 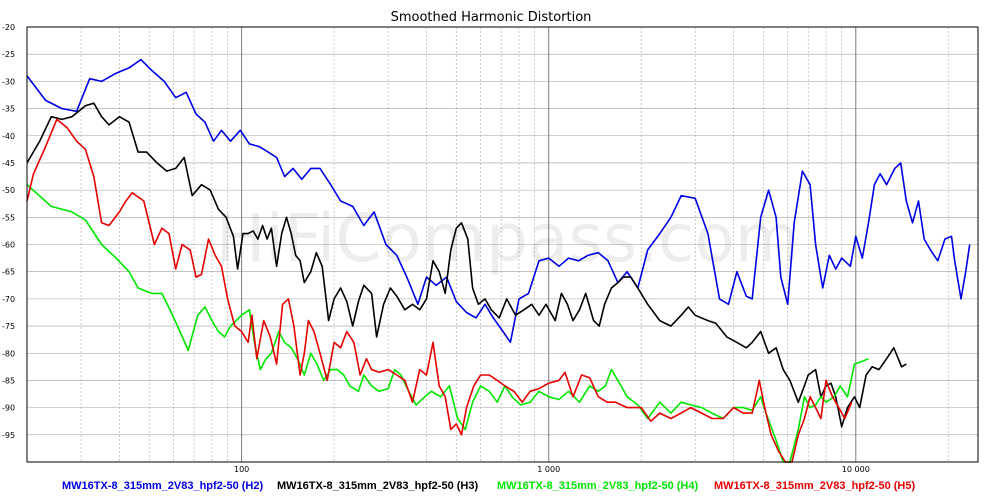 What do you see at coordinates (8, 245) in the screenshot?
I see `y-tick-label: -60` at bounding box center [8, 245].